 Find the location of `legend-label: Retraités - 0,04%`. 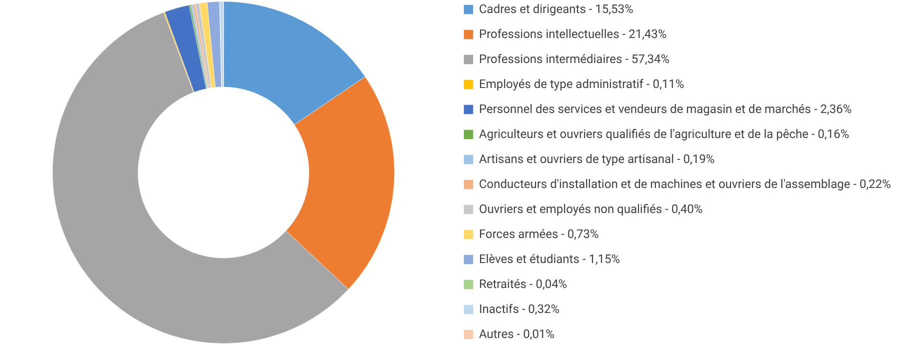

legend-label: Retraités - 0,04% is located at coordinates (523, 284).